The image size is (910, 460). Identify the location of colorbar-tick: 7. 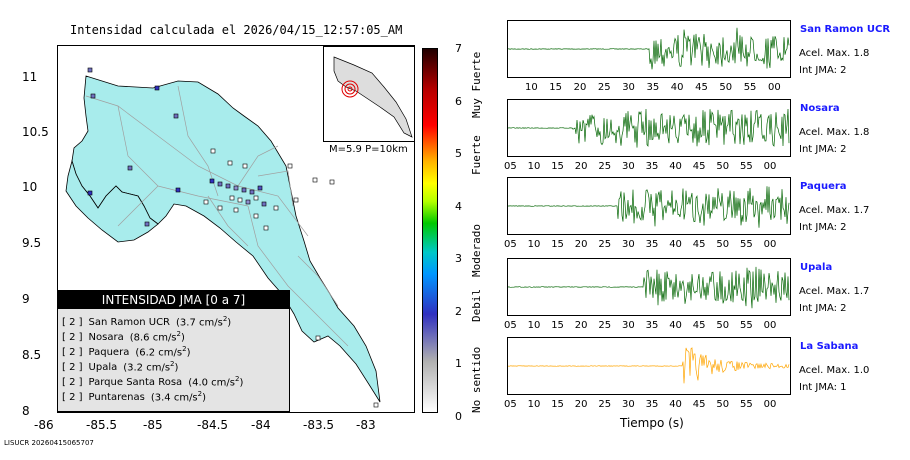
(458, 48).